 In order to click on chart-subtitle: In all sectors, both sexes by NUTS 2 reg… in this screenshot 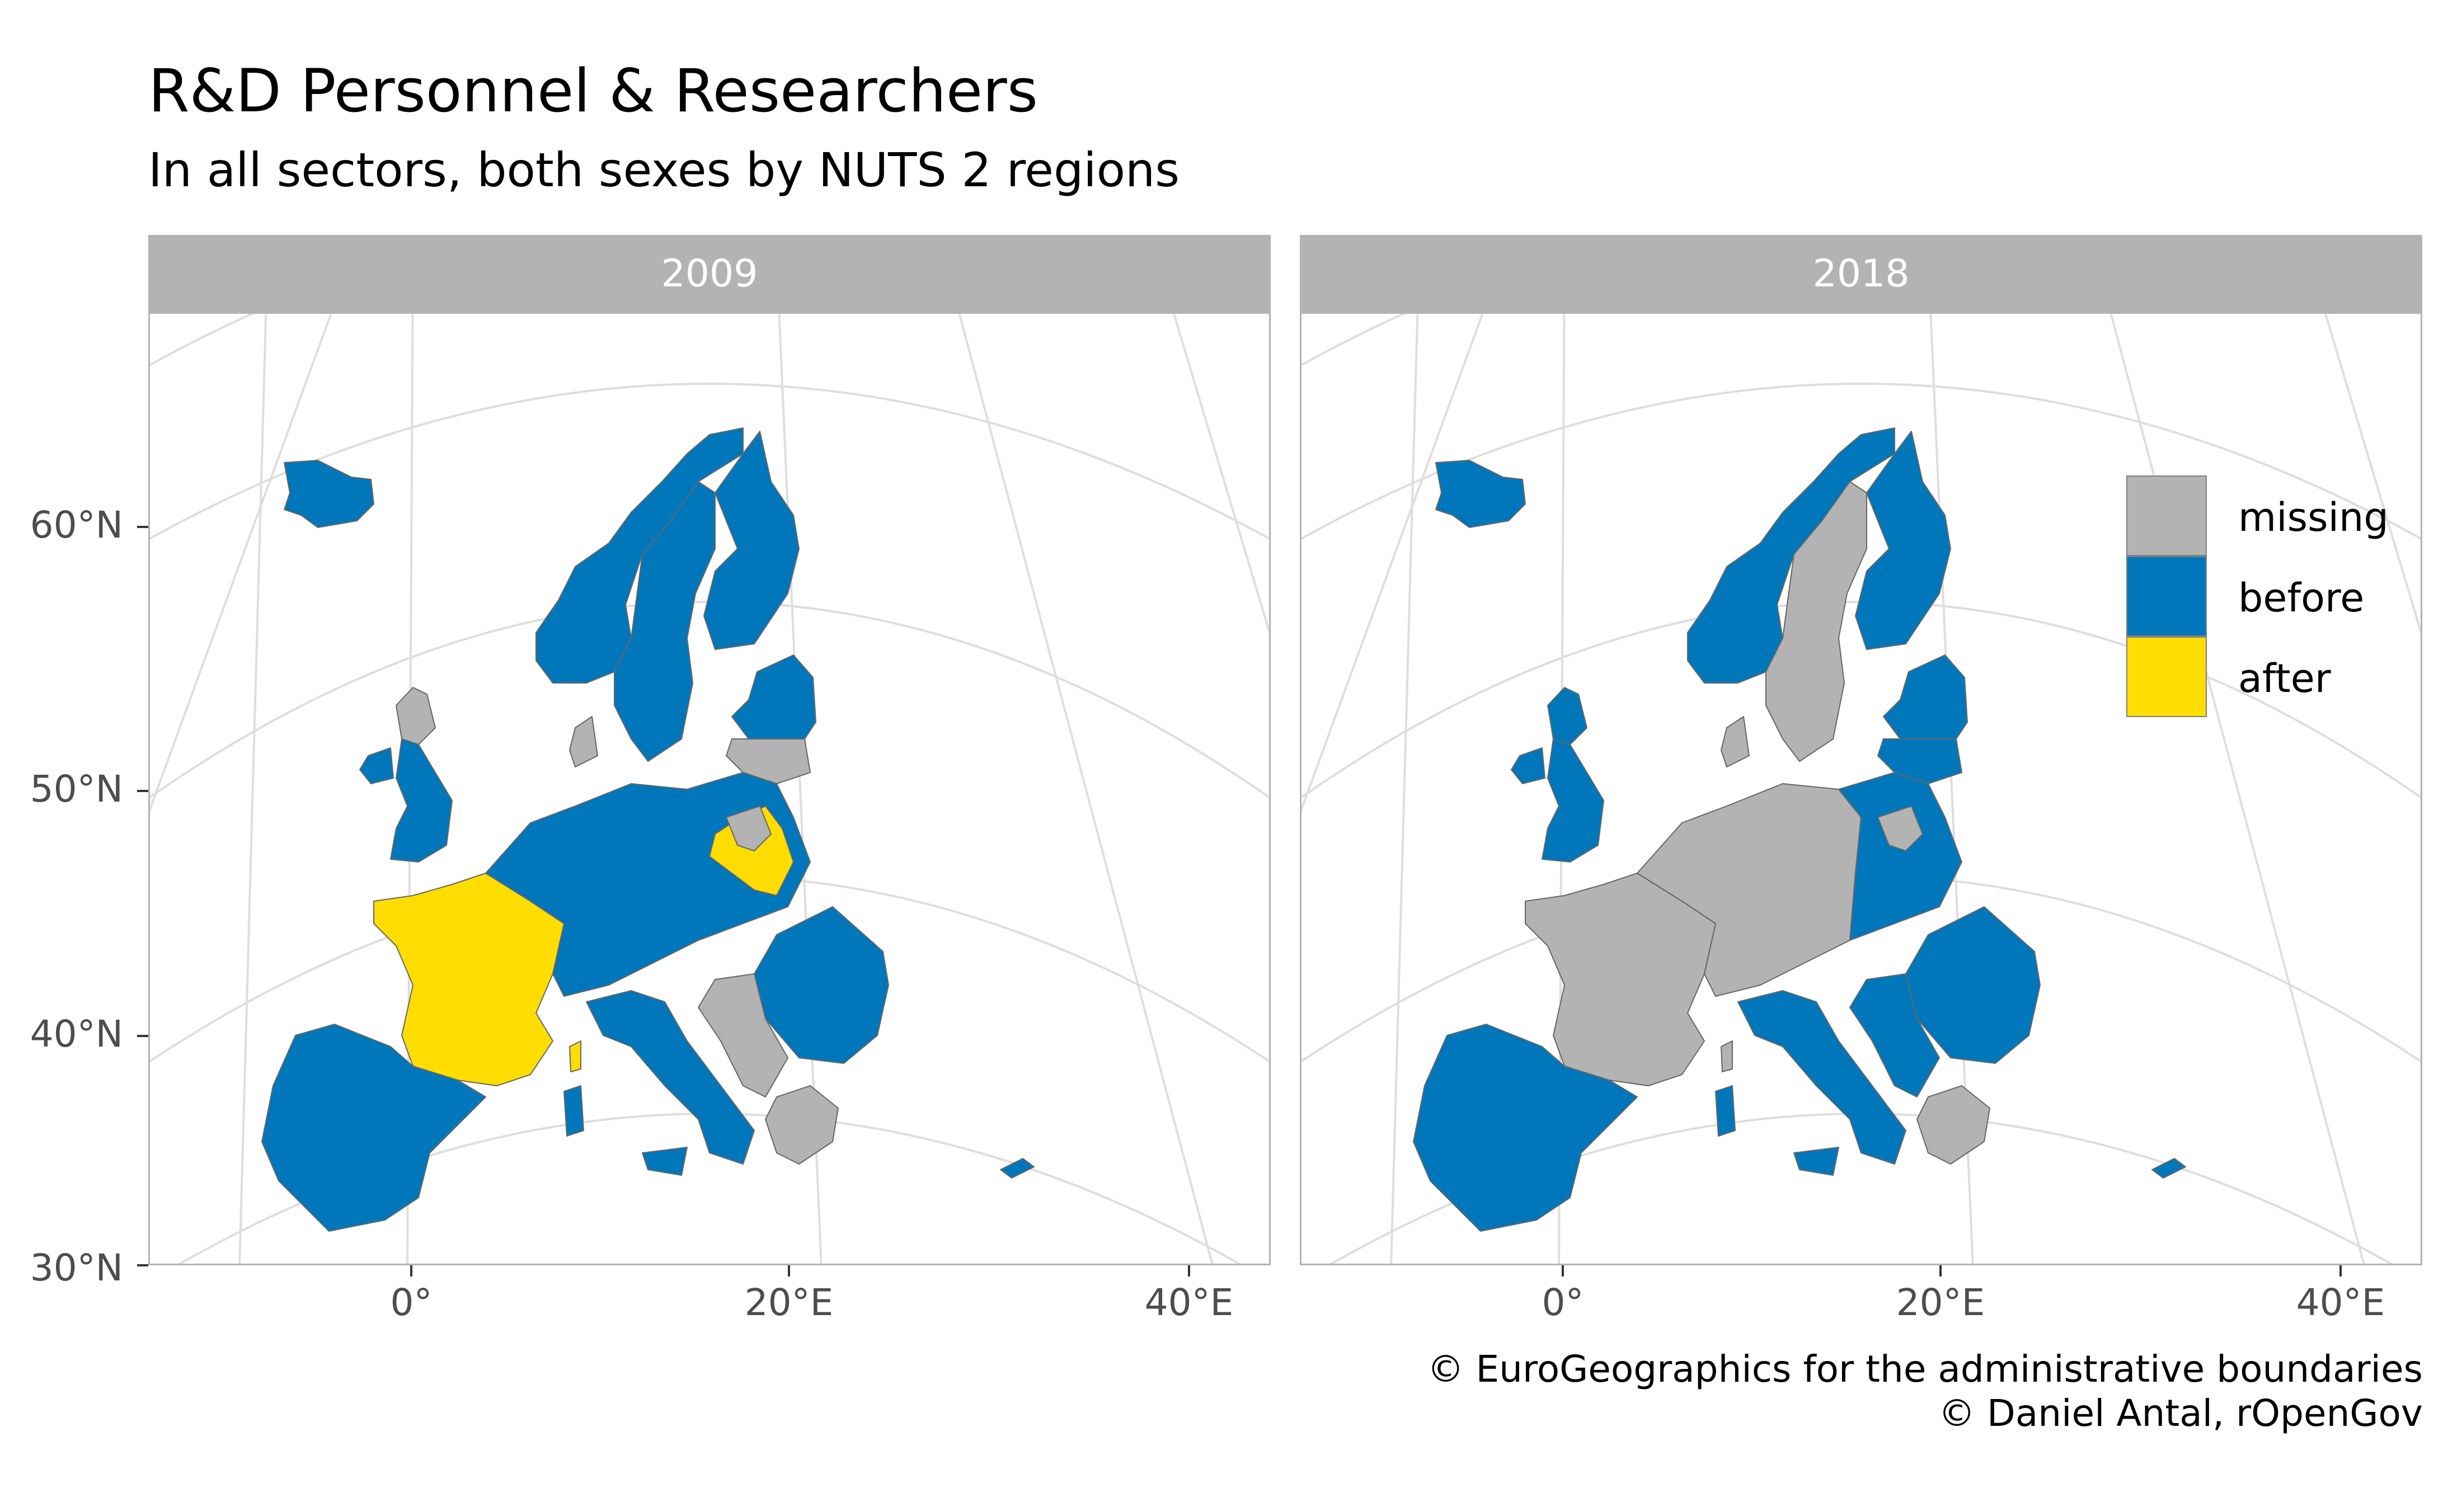, I will do `click(664, 170)`.